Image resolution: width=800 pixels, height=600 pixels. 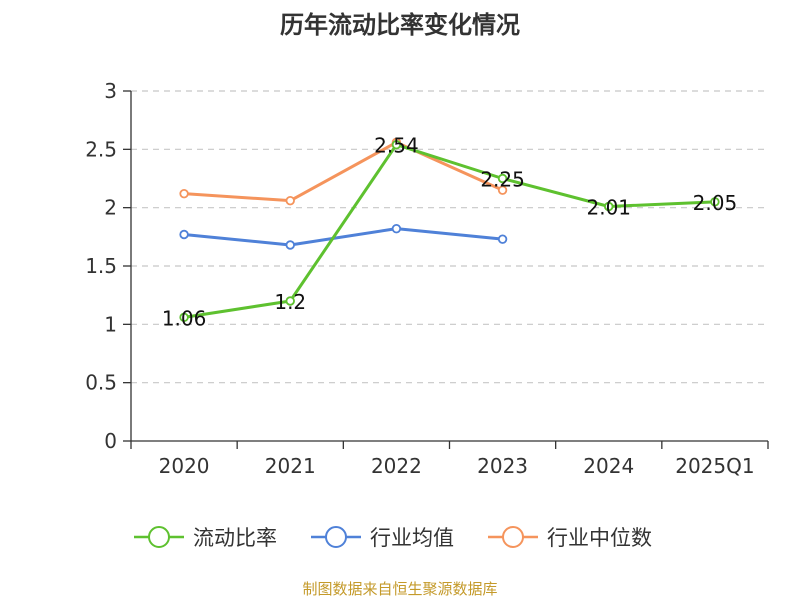 What do you see at coordinates (184, 466) in the screenshot?
I see `x-tick-label: 2020` at bounding box center [184, 466].